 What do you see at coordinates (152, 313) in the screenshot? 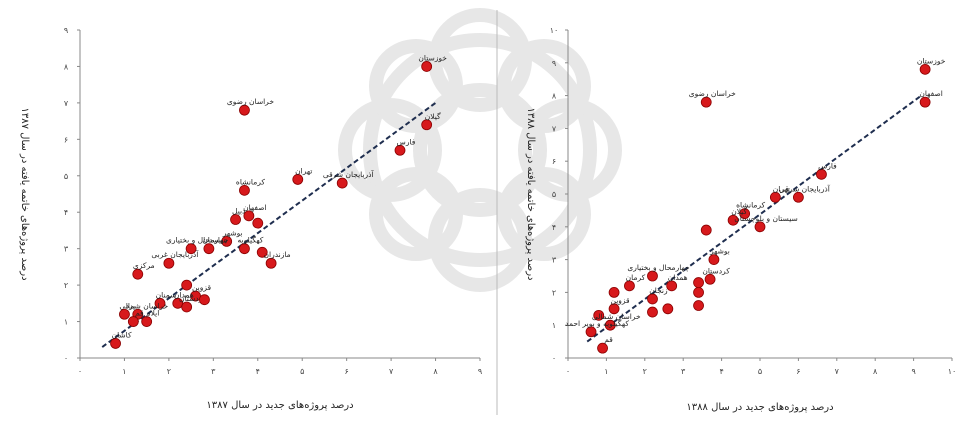
I see `point-label: ایلام` at bounding box center [152, 313].